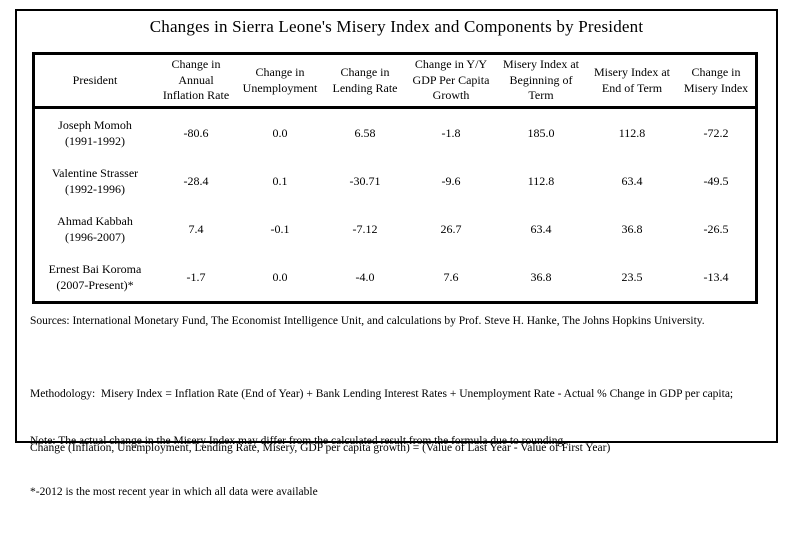 This screenshot has width=800, height=535. What do you see at coordinates (541, 228) in the screenshot?
I see `cell-misery-begin: 63.4` at bounding box center [541, 228].